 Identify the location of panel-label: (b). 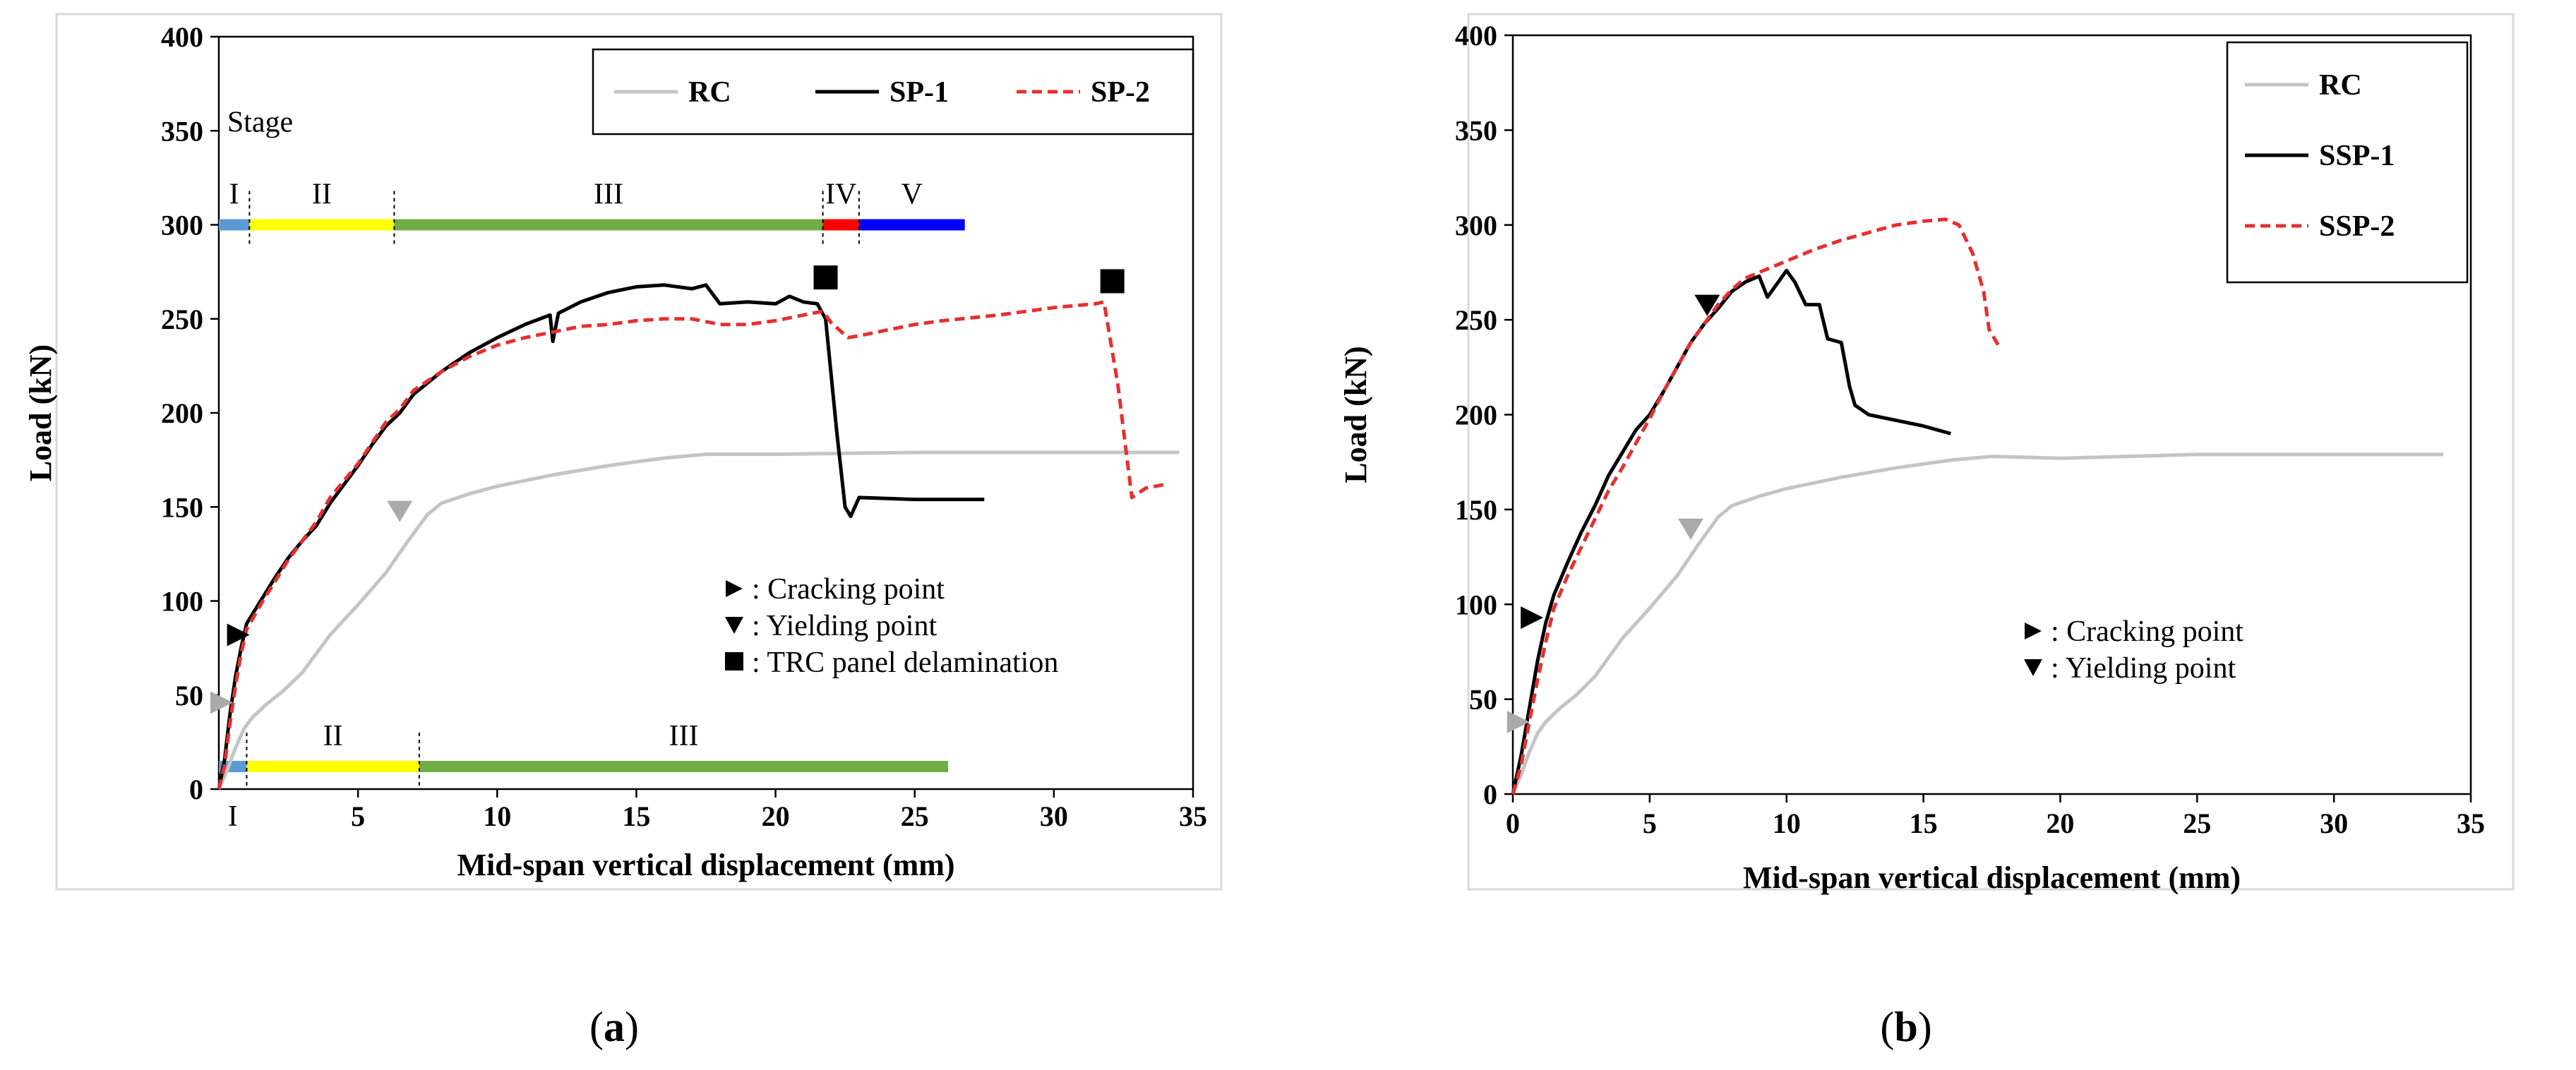
(1905, 1027).